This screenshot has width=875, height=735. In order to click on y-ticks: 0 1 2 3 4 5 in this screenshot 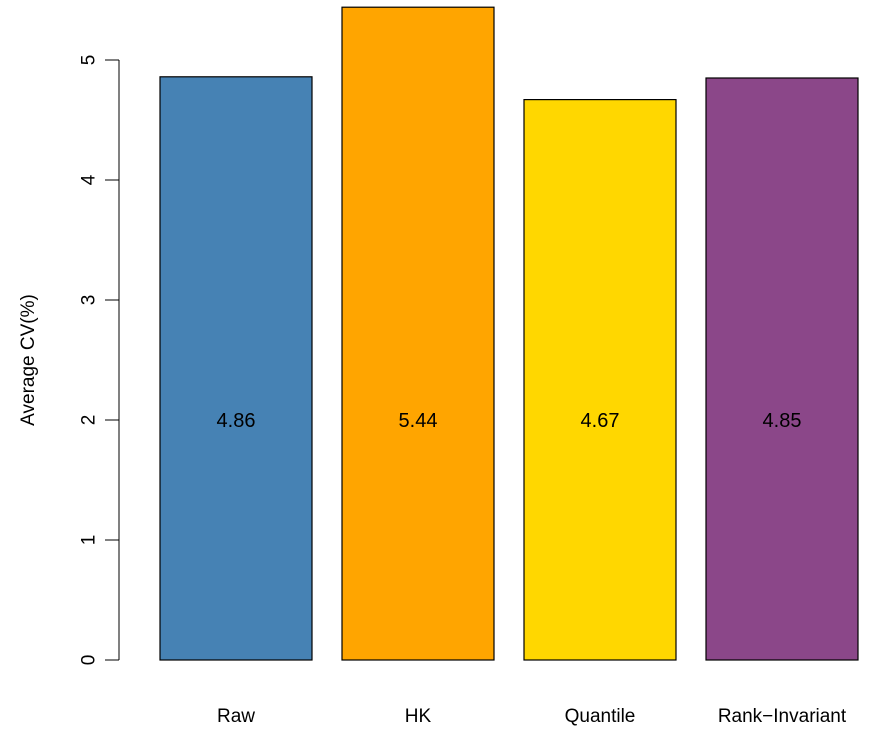, I will do `click(99, 360)`.